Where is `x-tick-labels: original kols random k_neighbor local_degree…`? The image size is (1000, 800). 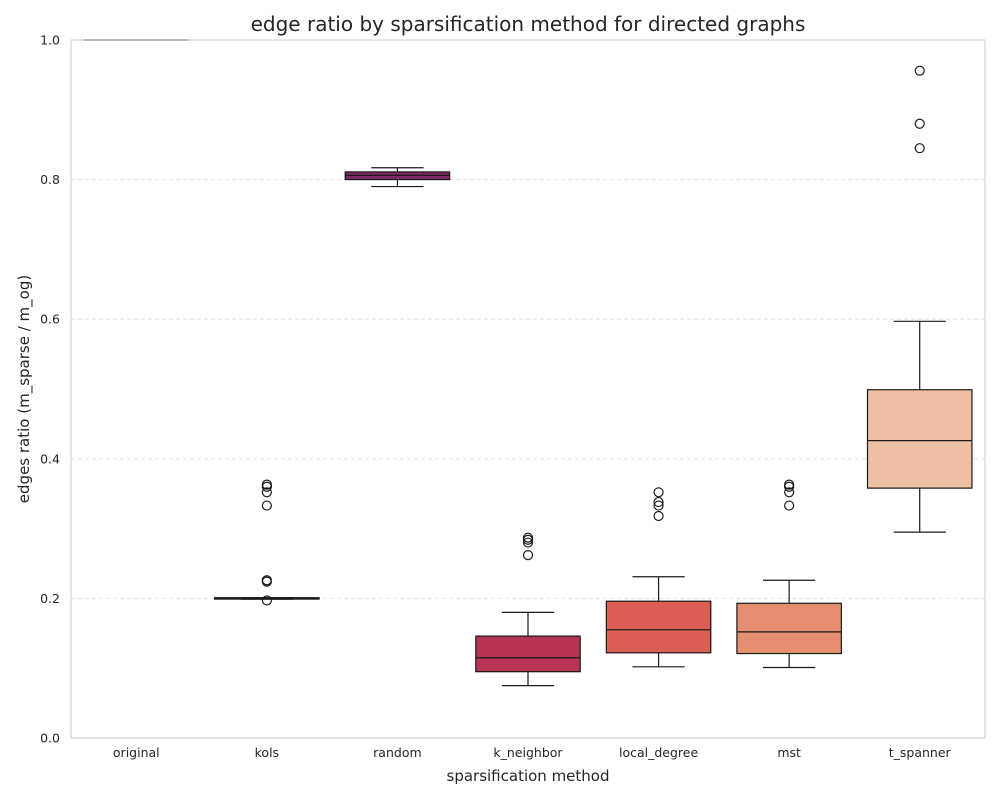 x-tick-labels: original kols random k_neighbor local_degree… is located at coordinates (532, 752).